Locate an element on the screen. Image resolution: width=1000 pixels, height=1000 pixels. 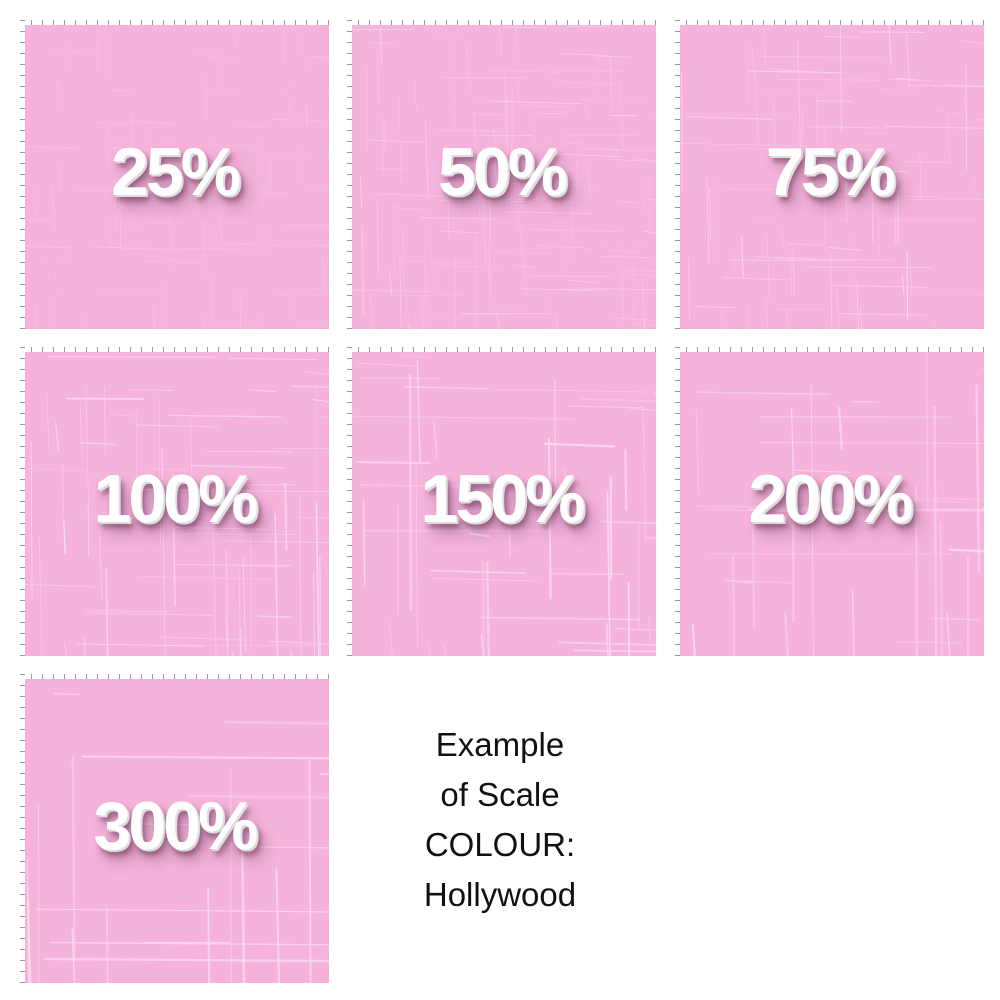
caption: Example of Scale COLOUR: Hollywood is located at coordinates (500, 820).